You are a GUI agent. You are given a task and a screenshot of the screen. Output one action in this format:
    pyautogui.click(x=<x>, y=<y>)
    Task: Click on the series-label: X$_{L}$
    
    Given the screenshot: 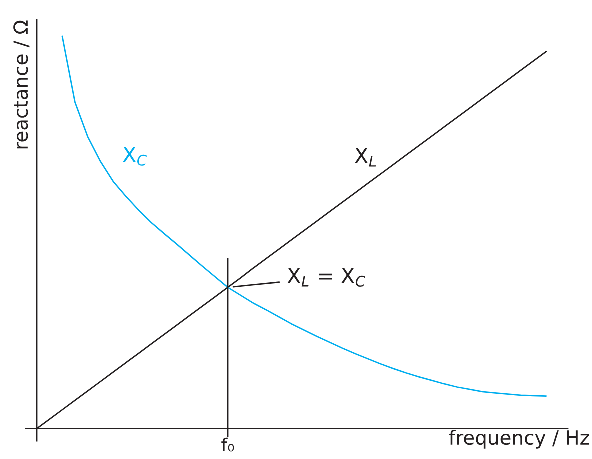 What is the action you would take?
    pyautogui.click(x=365, y=157)
    